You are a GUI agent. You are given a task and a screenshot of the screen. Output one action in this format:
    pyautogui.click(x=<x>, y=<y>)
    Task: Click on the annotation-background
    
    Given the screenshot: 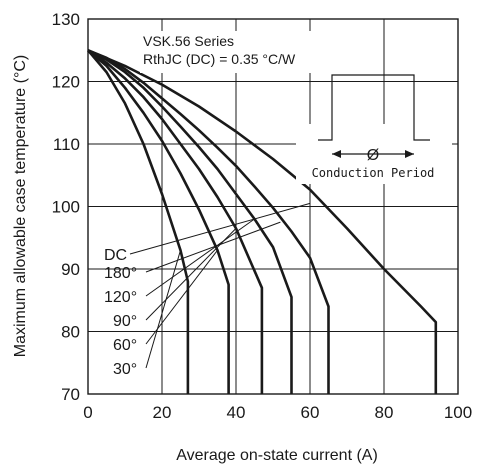 What is the action you would take?
    pyautogui.click(x=240, y=52)
    